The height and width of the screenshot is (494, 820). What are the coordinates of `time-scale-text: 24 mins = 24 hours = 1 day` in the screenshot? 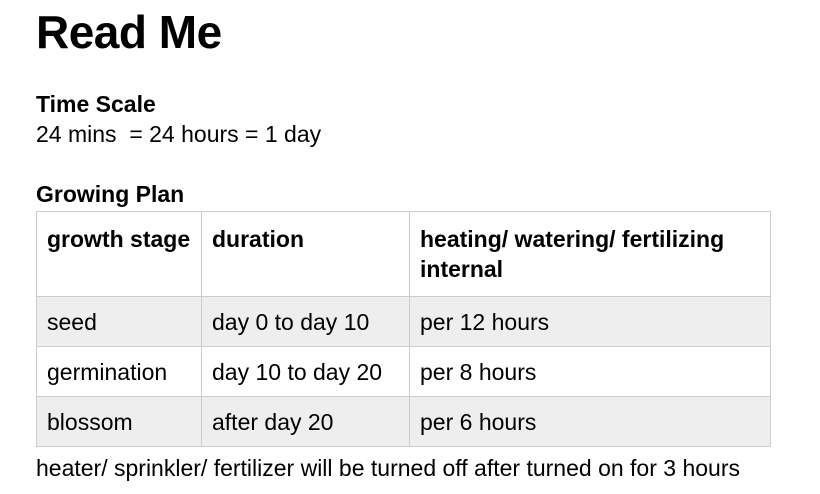 It's located at (179, 134).